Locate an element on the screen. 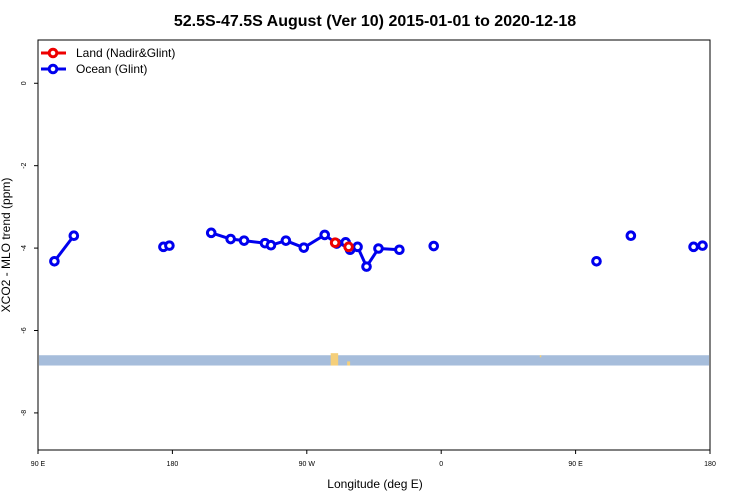  land-ocean-band is located at coordinates (374, 359).